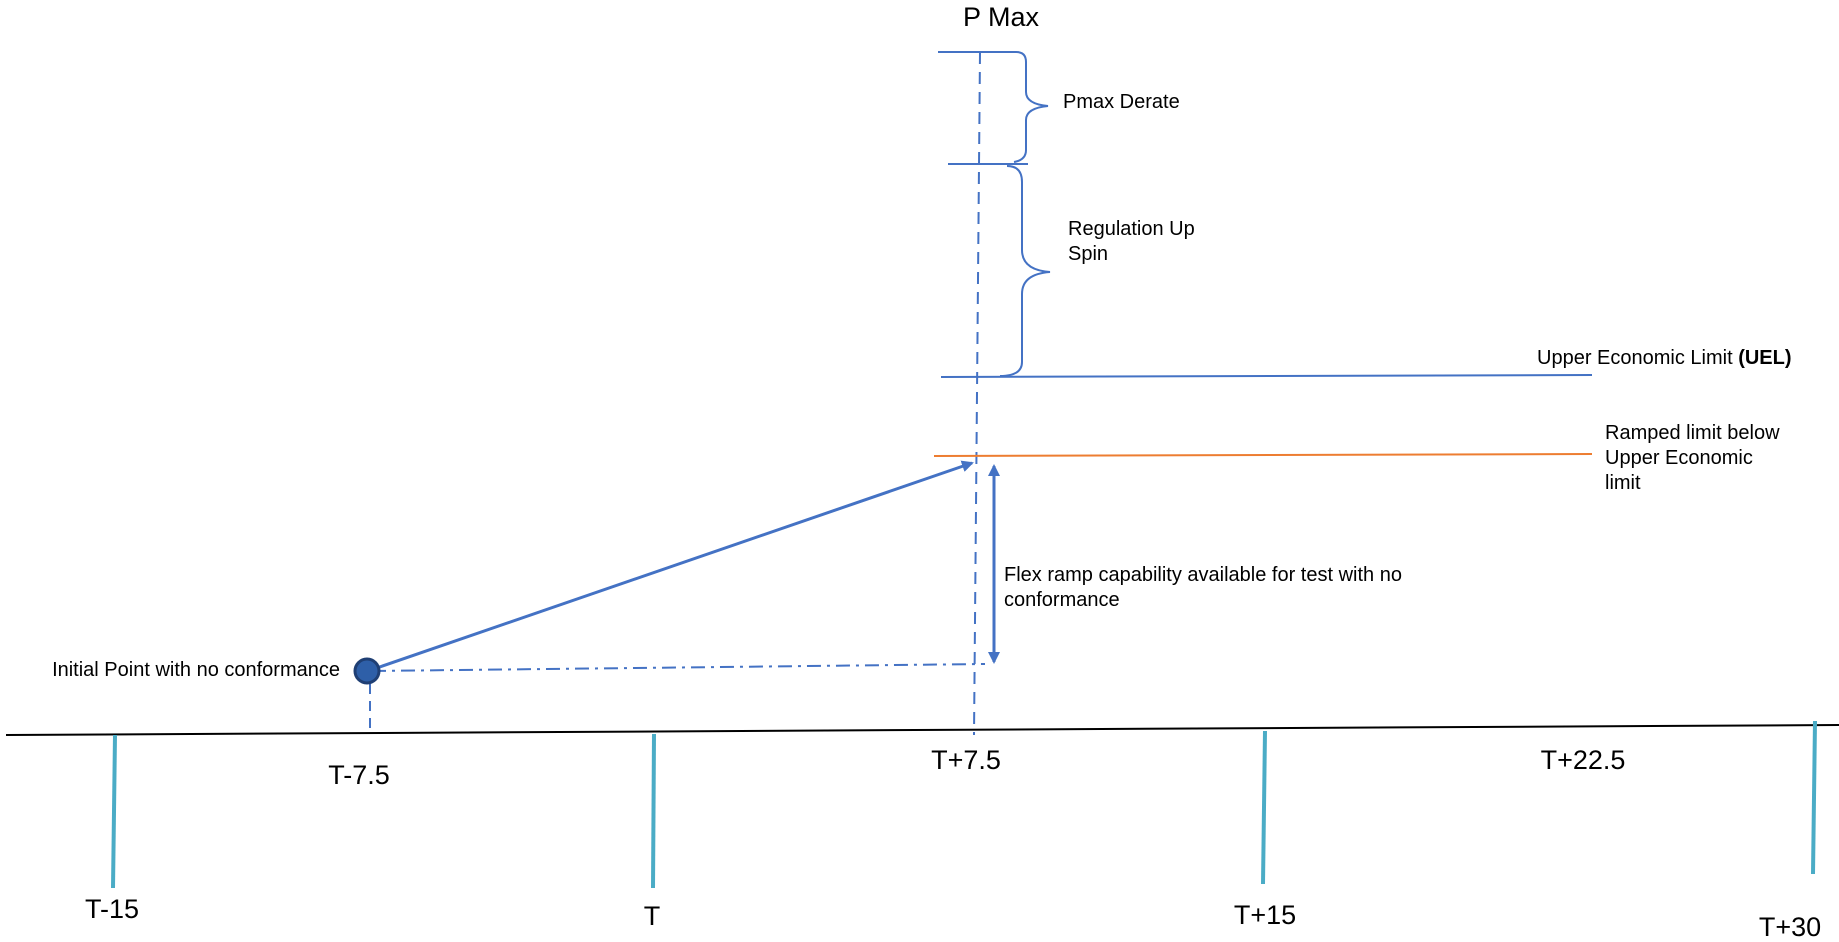 This screenshot has height=942, width=1839. I want to click on label-t: T, so click(652, 916).